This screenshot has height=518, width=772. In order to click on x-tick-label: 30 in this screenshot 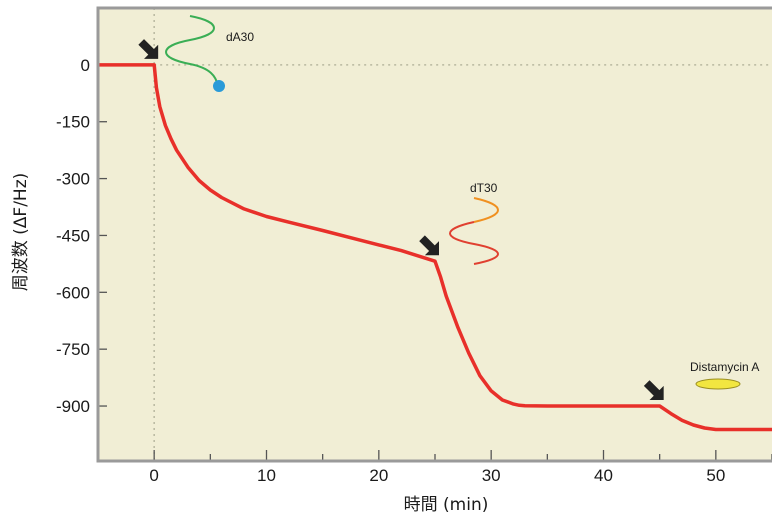, I will do `click(491, 475)`.